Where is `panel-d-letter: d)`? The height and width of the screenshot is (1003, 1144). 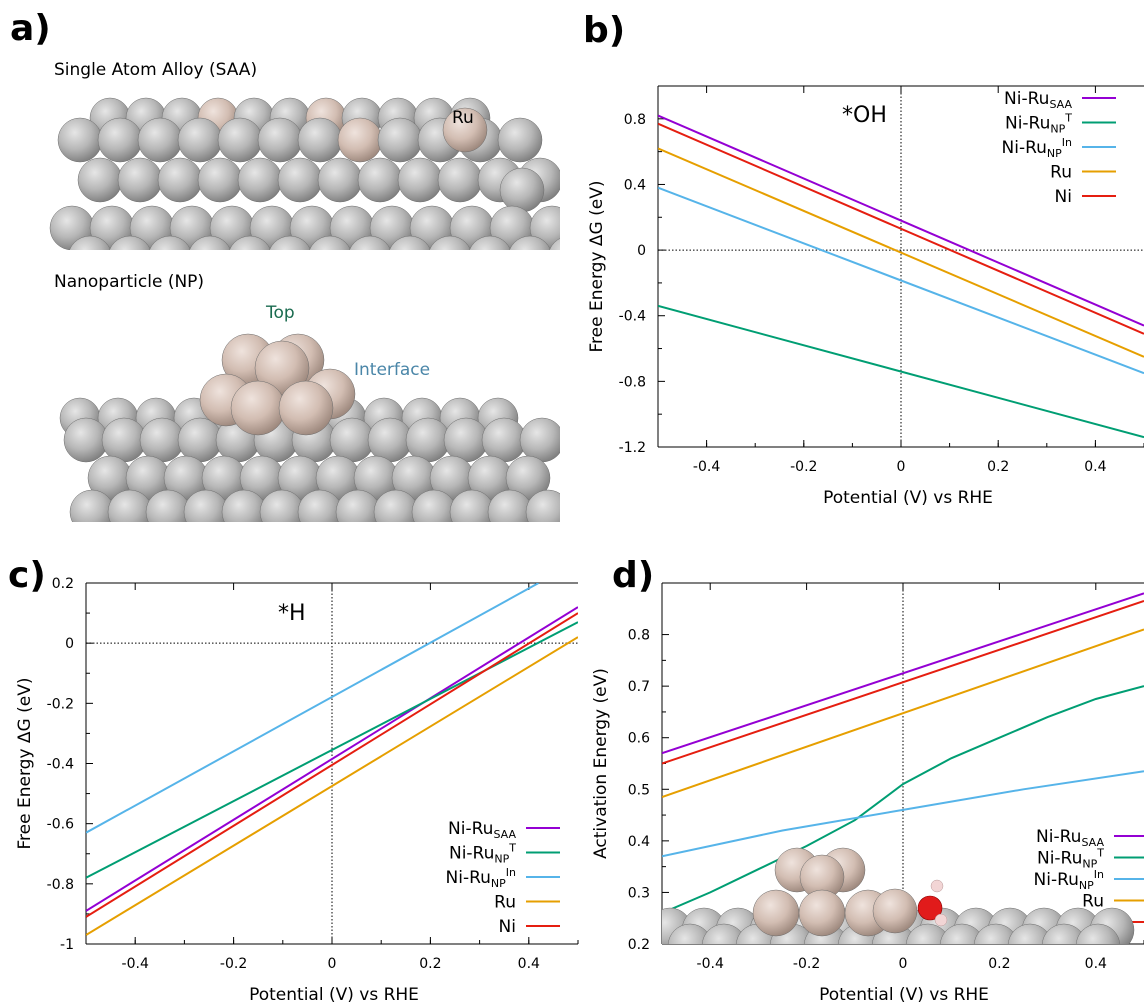
panel-d-letter: d) is located at coordinates (633, 575).